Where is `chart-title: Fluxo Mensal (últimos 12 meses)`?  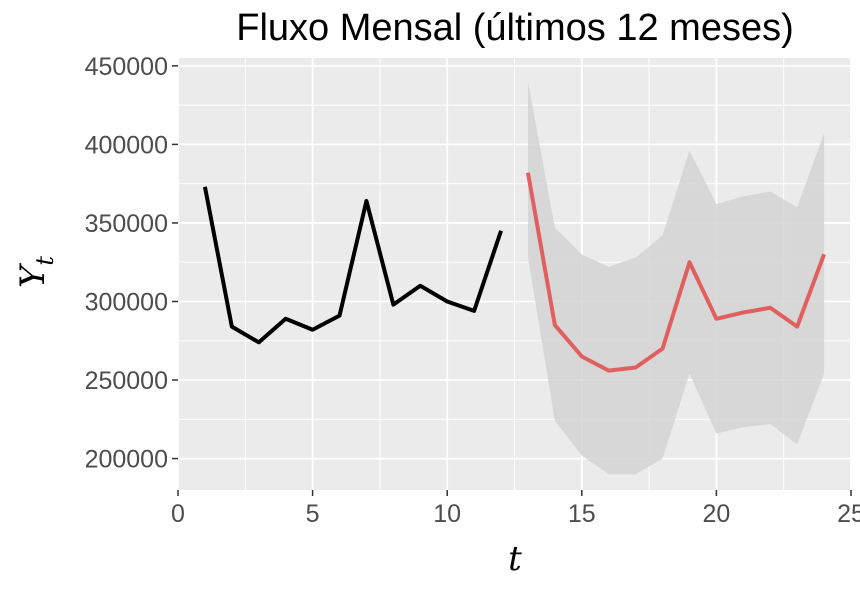 chart-title: Fluxo Mensal (últimos 12 meses) is located at coordinates (515, 28).